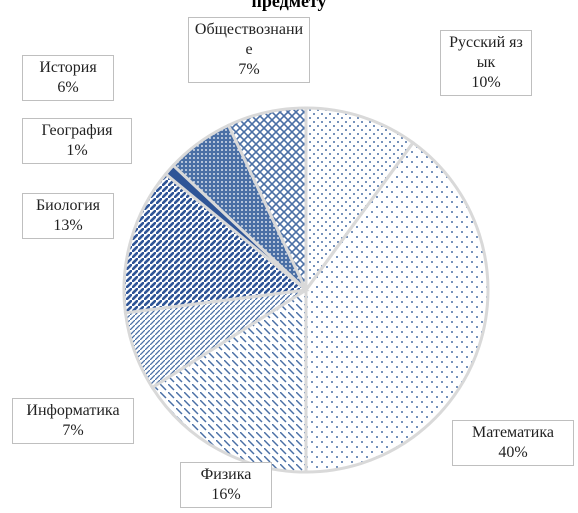  Describe the element at coordinates (226, 485) in the screenshot. I see `data-label: Физика 16%` at that location.